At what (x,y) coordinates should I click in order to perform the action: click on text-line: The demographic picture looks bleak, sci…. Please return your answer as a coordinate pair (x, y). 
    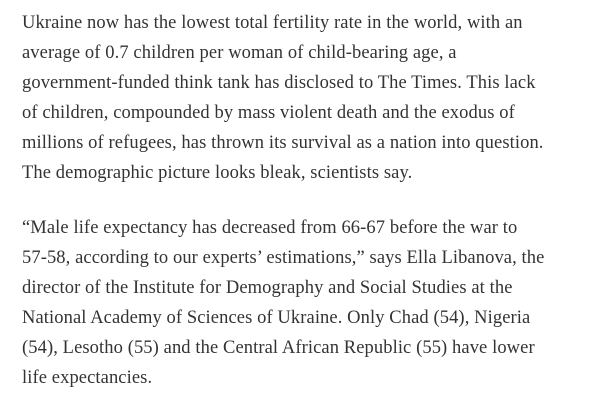
    Looking at the image, I should click on (217, 173).